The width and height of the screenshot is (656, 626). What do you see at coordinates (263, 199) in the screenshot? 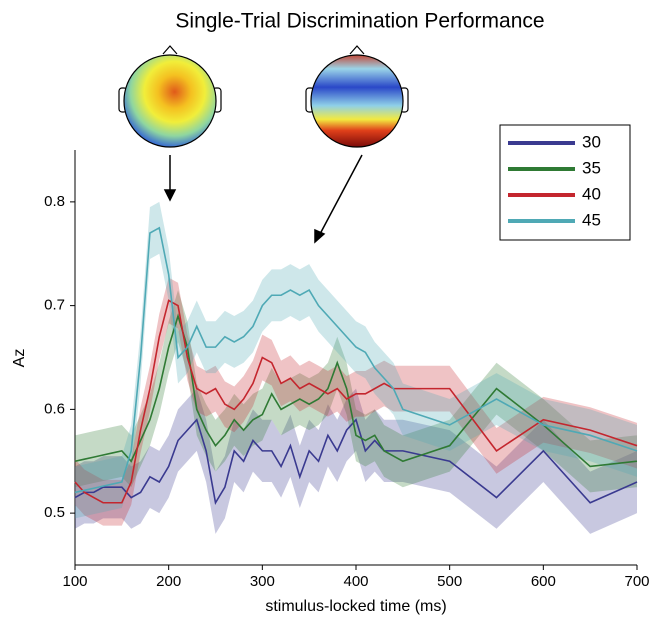
I see `arrows` at bounding box center [263, 199].